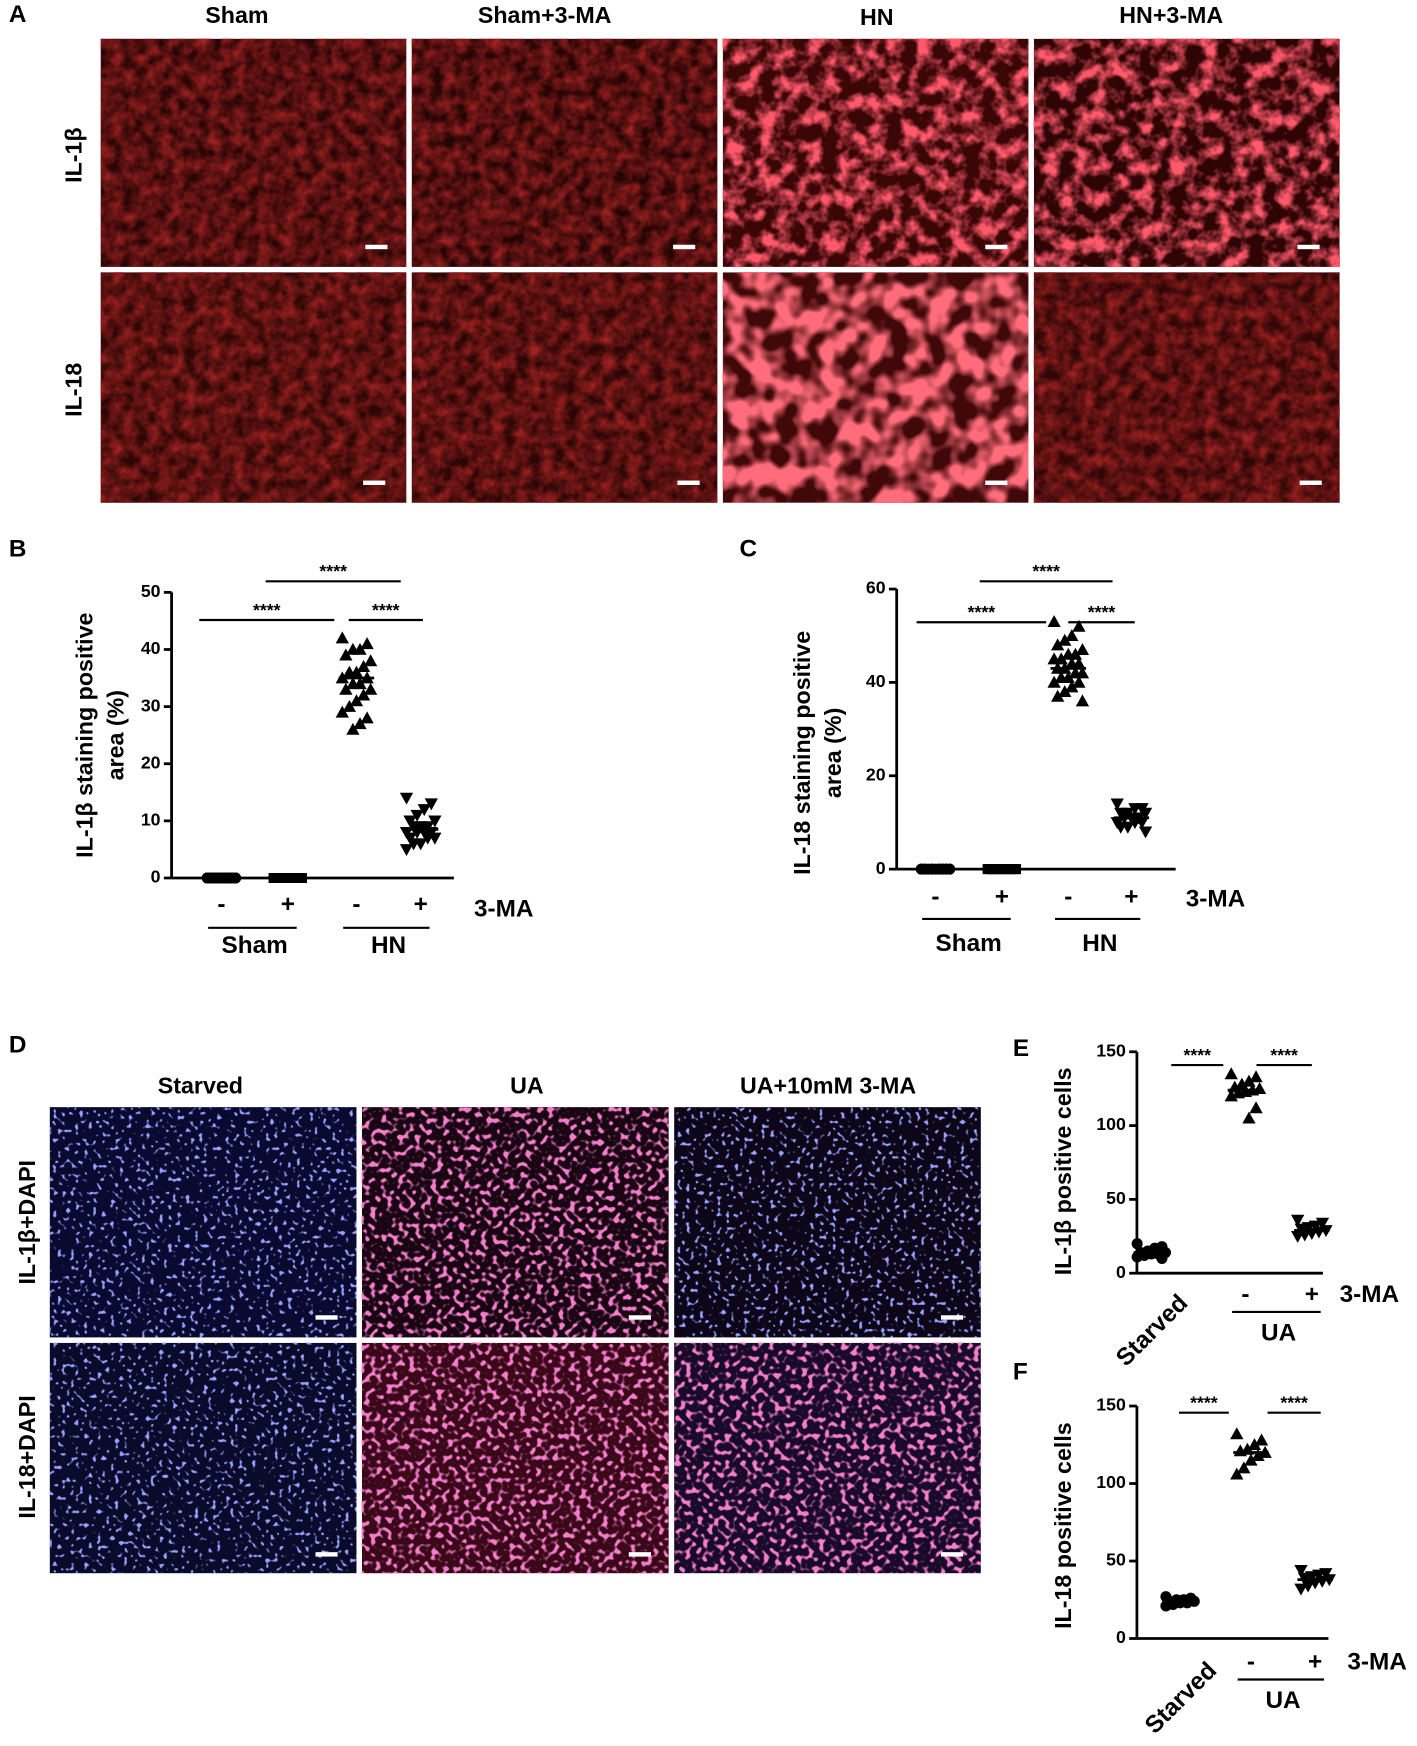 This screenshot has height=1746, width=1417. I want to click on row-header: IL-18, so click(73, 390).